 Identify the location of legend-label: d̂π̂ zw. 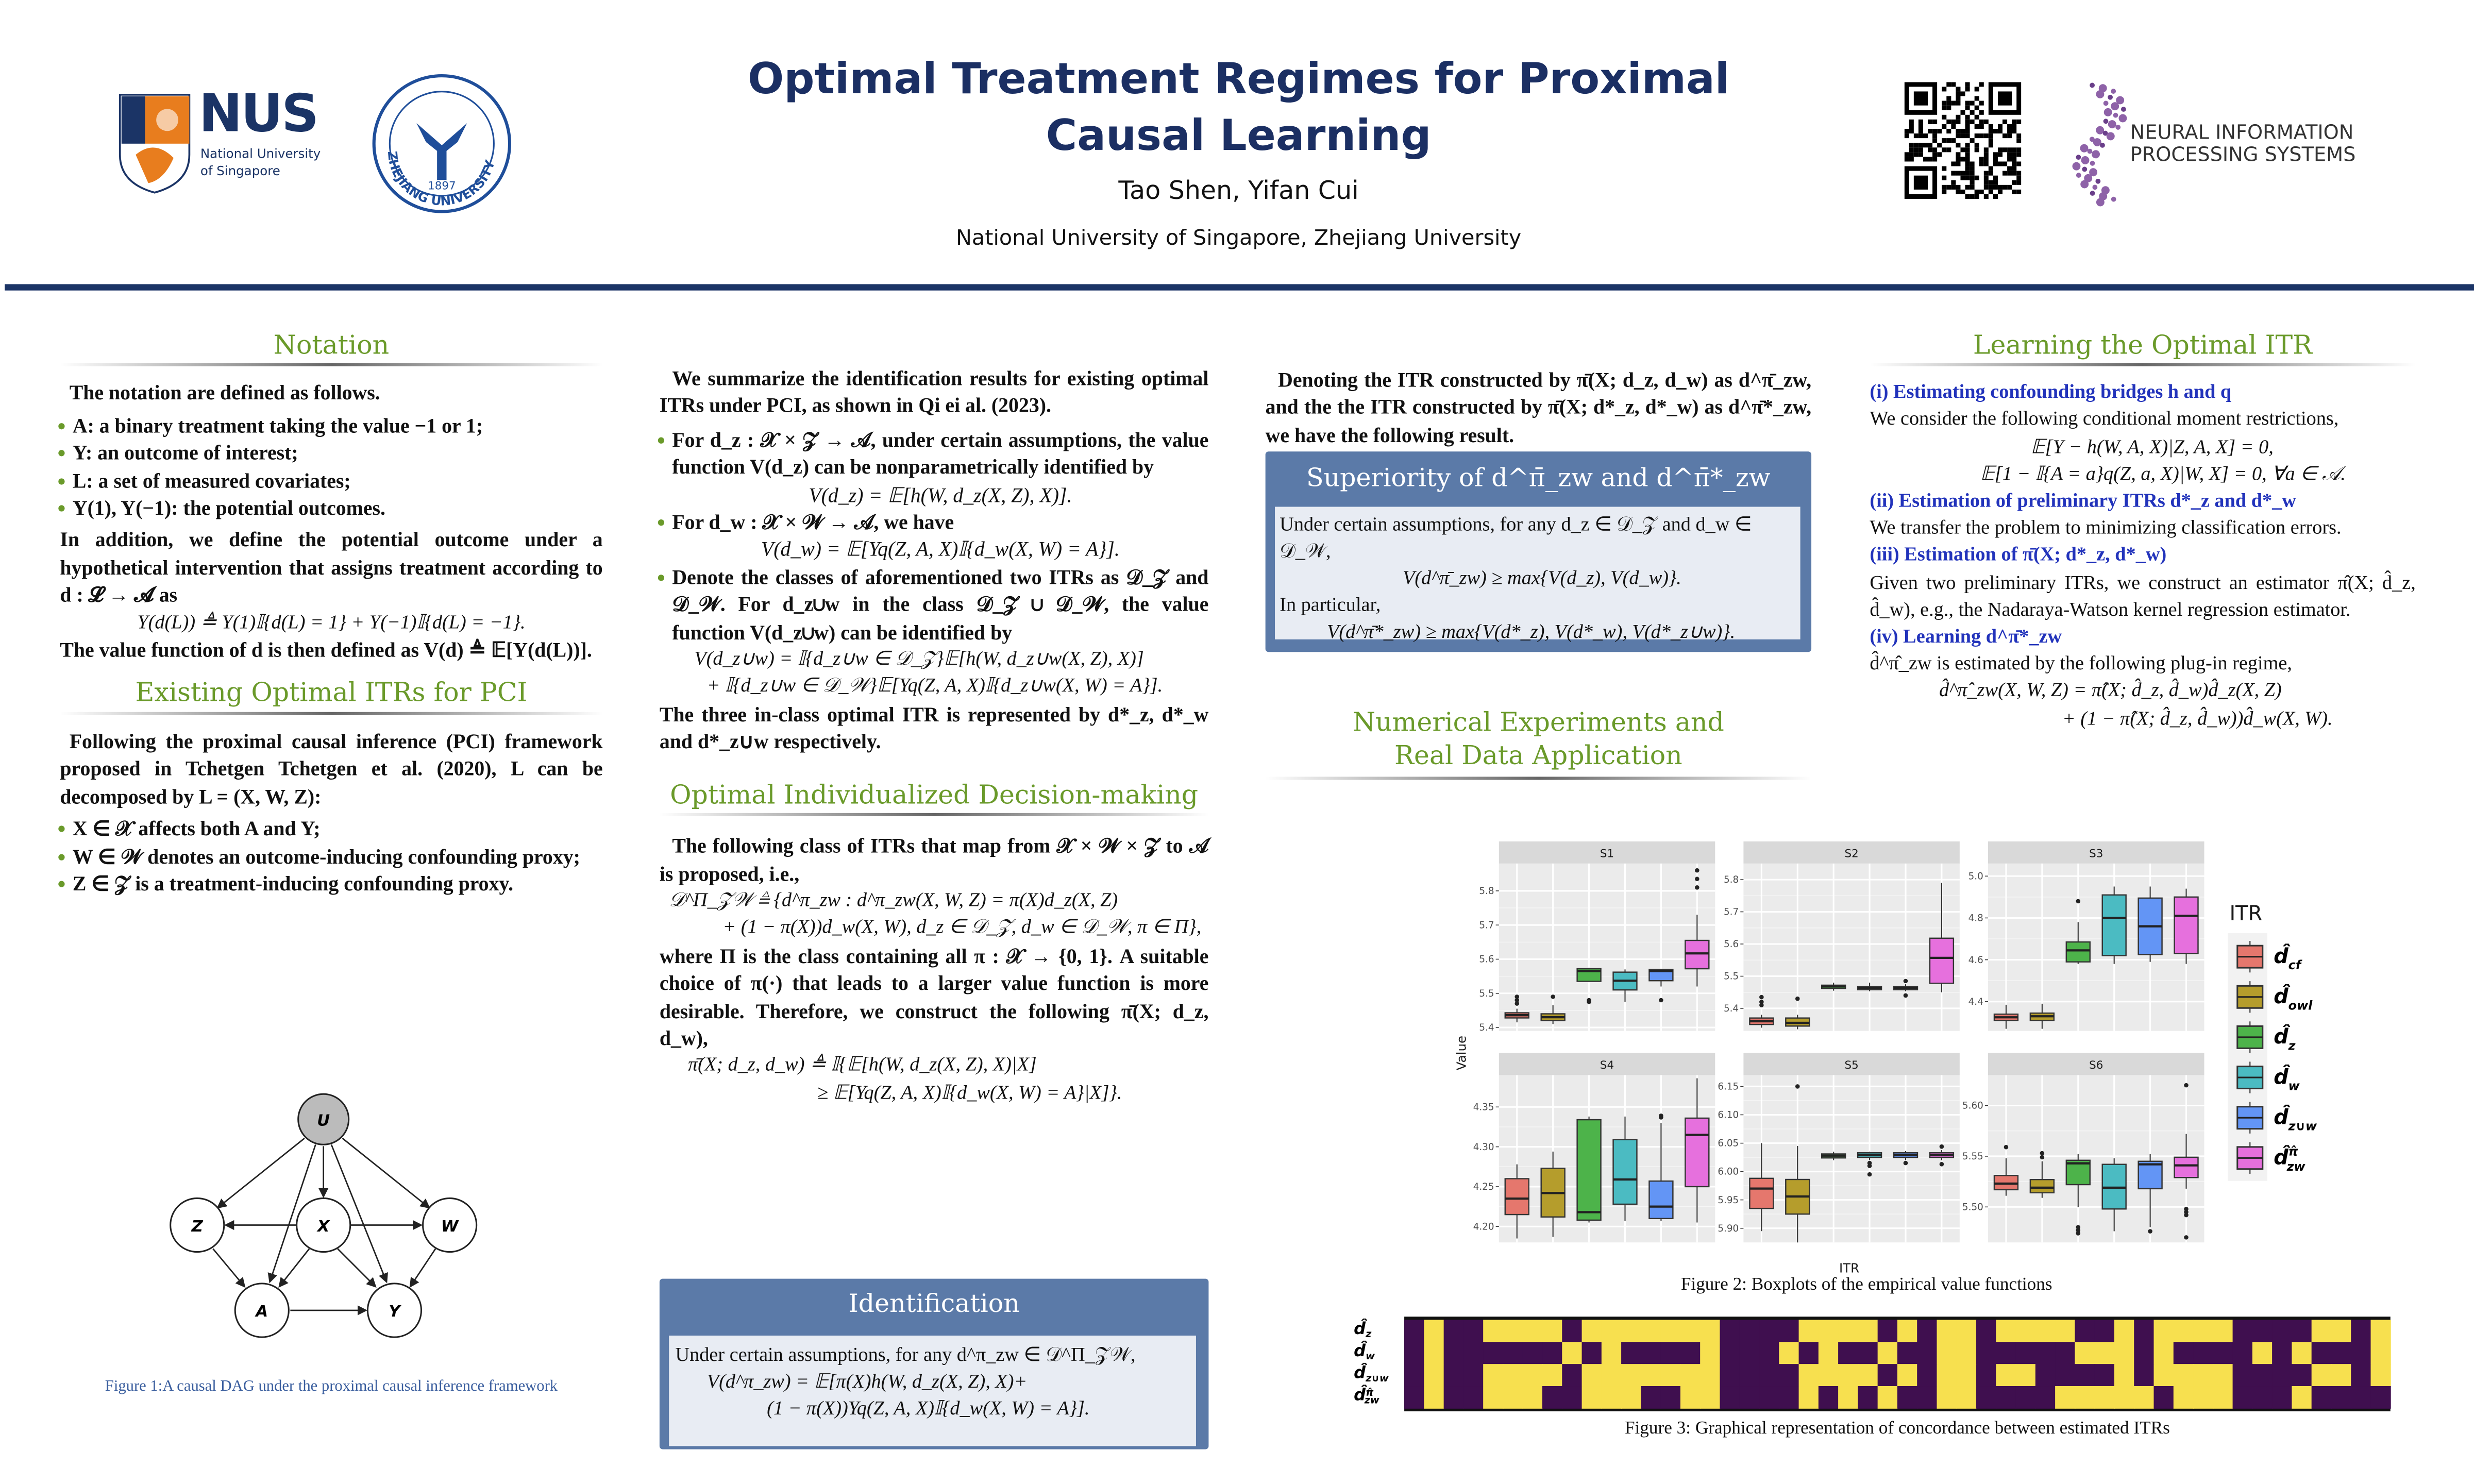
(2289, 1159).